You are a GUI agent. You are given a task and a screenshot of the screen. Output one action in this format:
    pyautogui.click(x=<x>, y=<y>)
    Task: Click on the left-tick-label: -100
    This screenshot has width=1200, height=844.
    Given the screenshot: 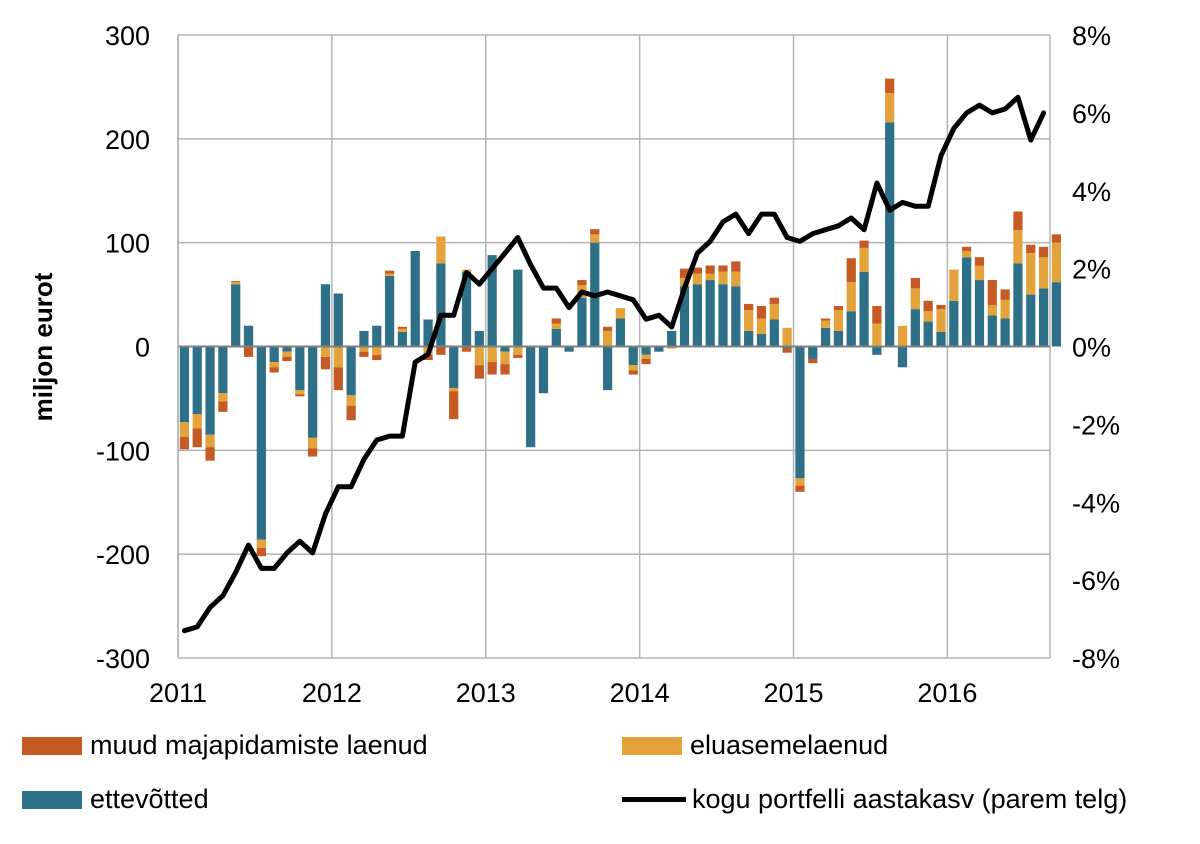 What is the action you would take?
    pyautogui.click(x=123, y=451)
    